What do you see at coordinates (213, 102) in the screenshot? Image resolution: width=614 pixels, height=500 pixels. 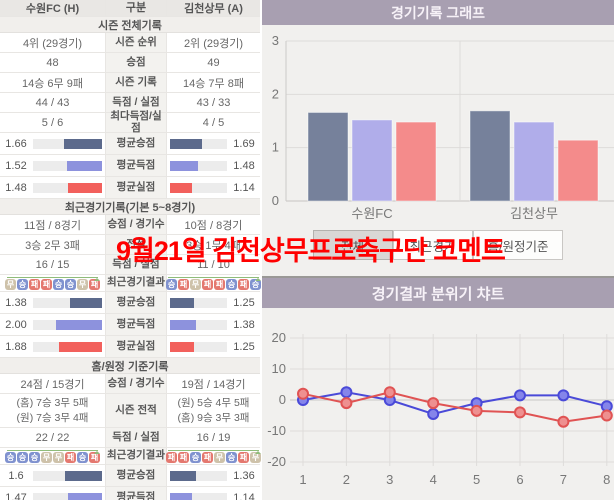 I see `stat-away-cell: 43 / 33` at bounding box center [213, 102].